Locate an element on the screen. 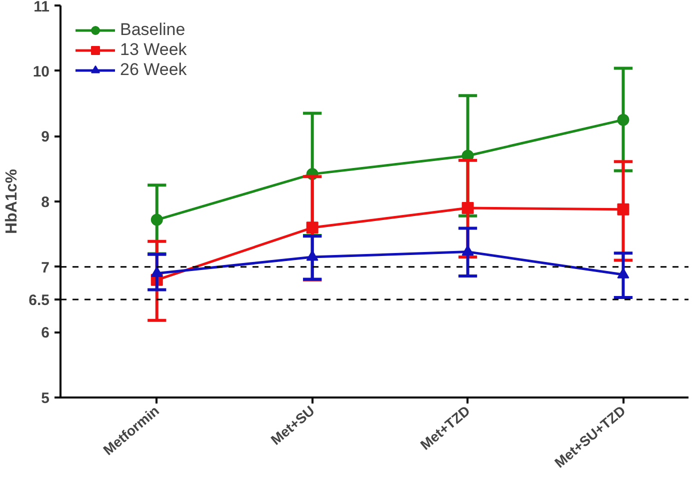 Image resolution: width=693 pixels, height=479 pixels. y-tick-label: 7 is located at coordinates (45, 267).